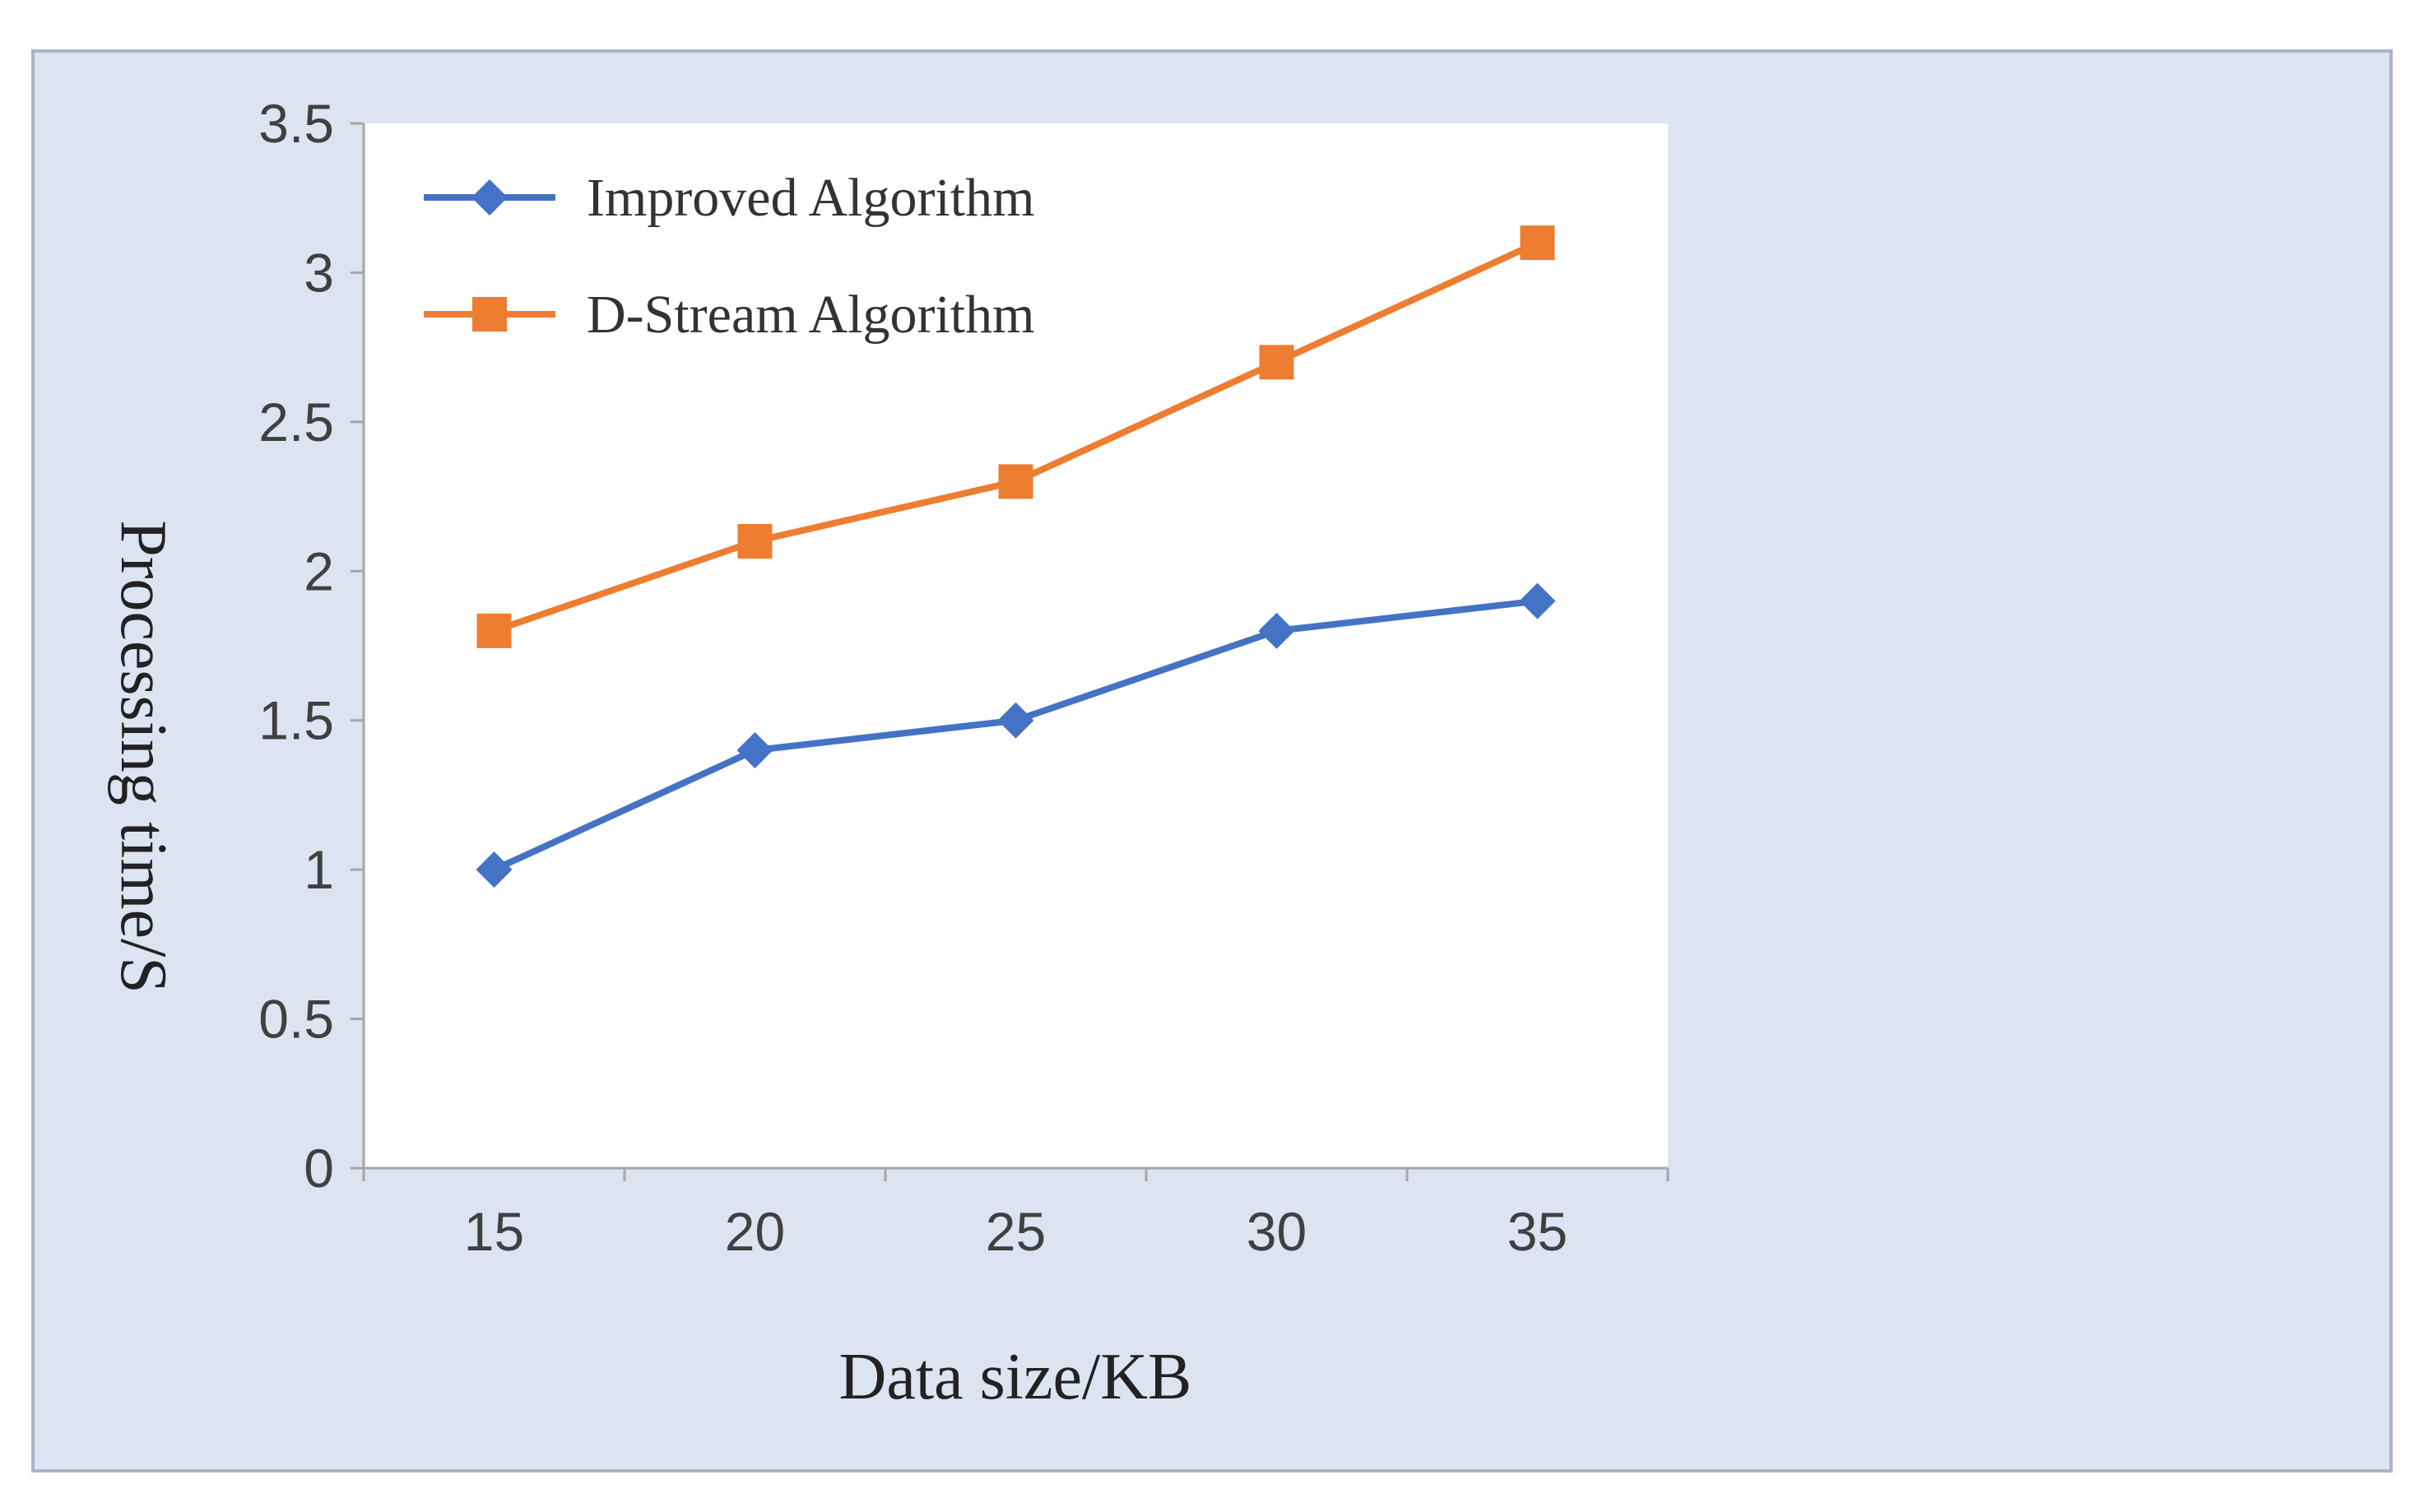 The height and width of the screenshot is (1512, 2424). I want to click on x-tick-label: 20, so click(755, 1231).